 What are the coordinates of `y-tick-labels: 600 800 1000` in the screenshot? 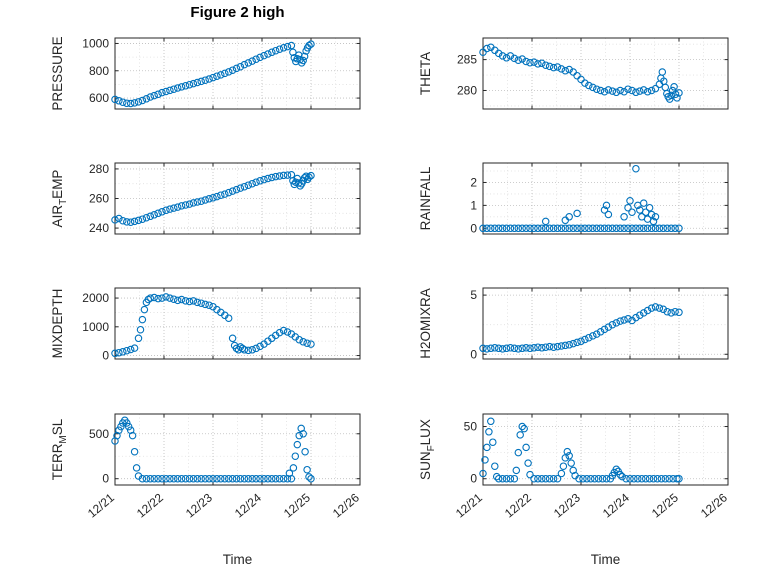 It's located at (95, 70).